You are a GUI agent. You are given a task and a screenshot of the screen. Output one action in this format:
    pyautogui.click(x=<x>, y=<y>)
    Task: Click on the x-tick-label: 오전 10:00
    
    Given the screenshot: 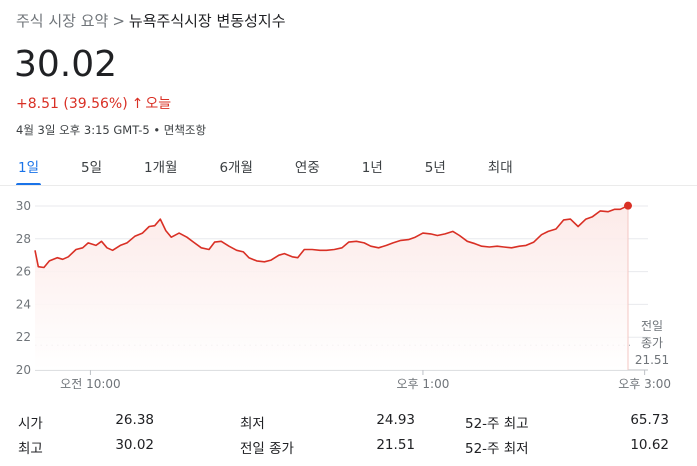 What is the action you would take?
    pyautogui.click(x=90, y=384)
    